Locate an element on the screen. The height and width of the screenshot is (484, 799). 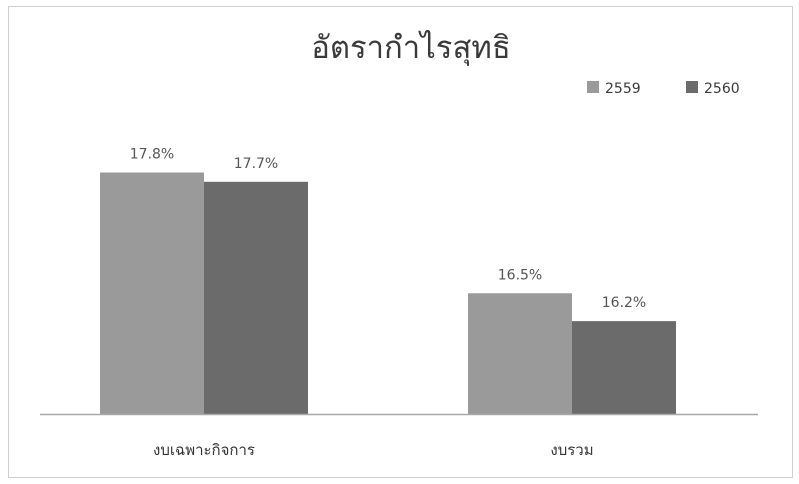
chart-title: อัตรากำไรสุทธิ is located at coordinates (411, 48).